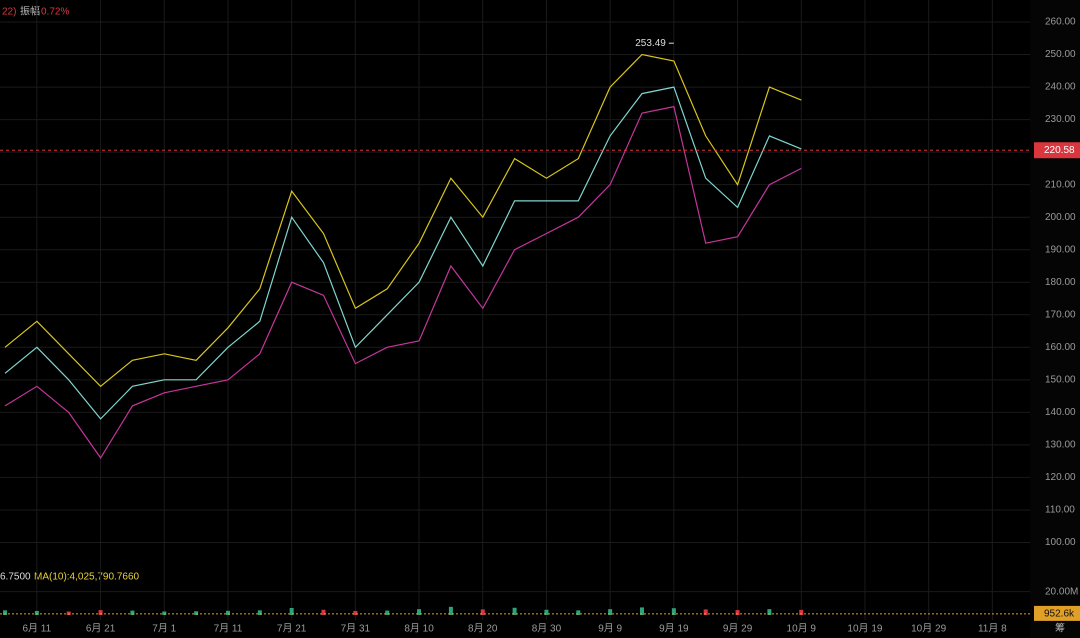 The width and height of the screenshot is (1080, 638). Describe the element at coordinates (1060, 314) in the screenshot. I see `y-tick-label: 170.00` at that location.